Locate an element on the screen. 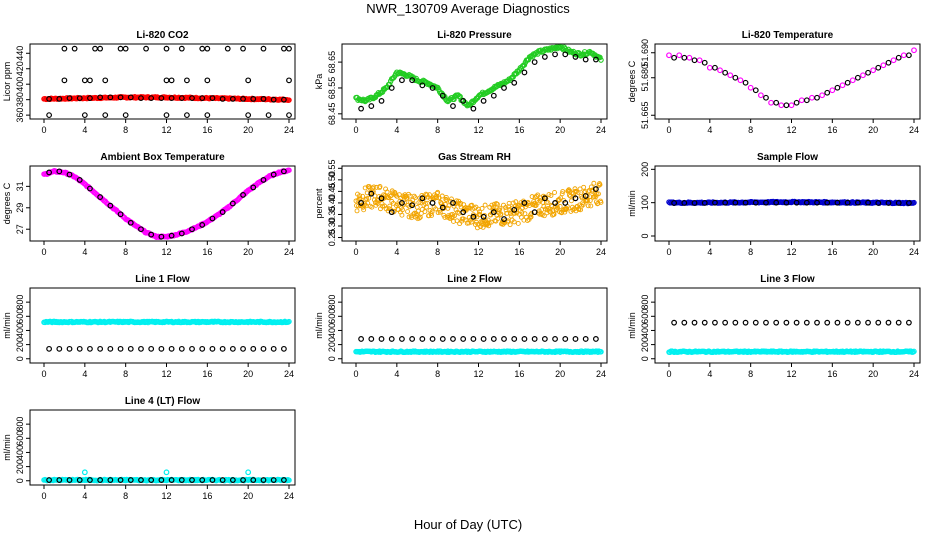  x-tick-label: 8 is located at coordinates (750, 130).